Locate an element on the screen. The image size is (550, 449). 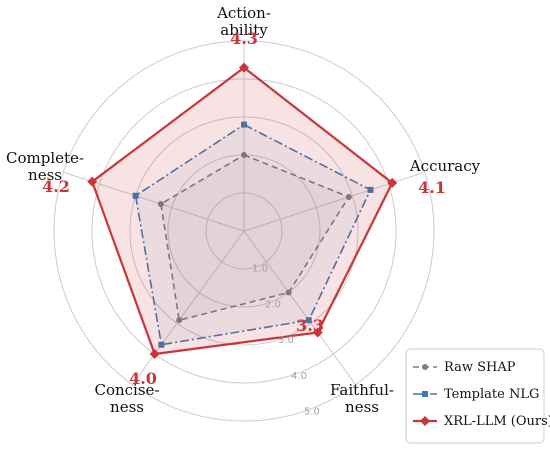
value-label: 4.1 is located at coordinates (432, 187).